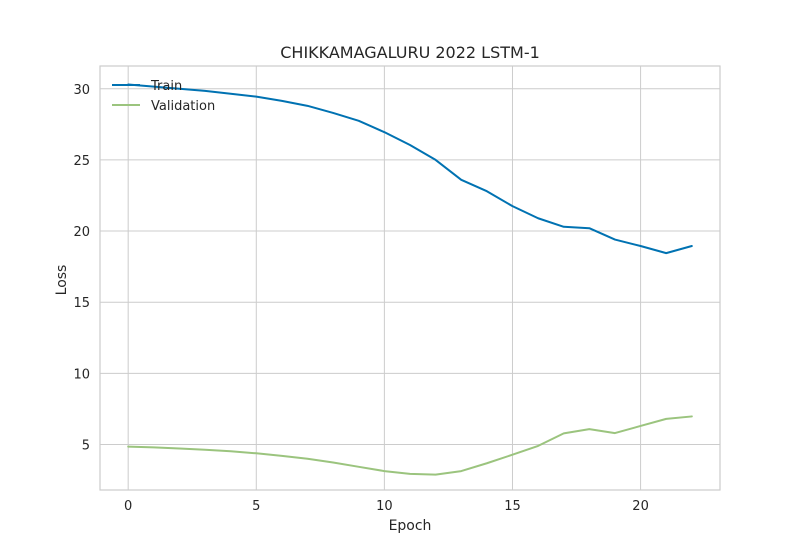 Image resolution: width=800 pixels, height=550 pixels. Describe the element at coordinates (183, 106) in the screenshot. I see `legend-label-validation: Validation` at that location.